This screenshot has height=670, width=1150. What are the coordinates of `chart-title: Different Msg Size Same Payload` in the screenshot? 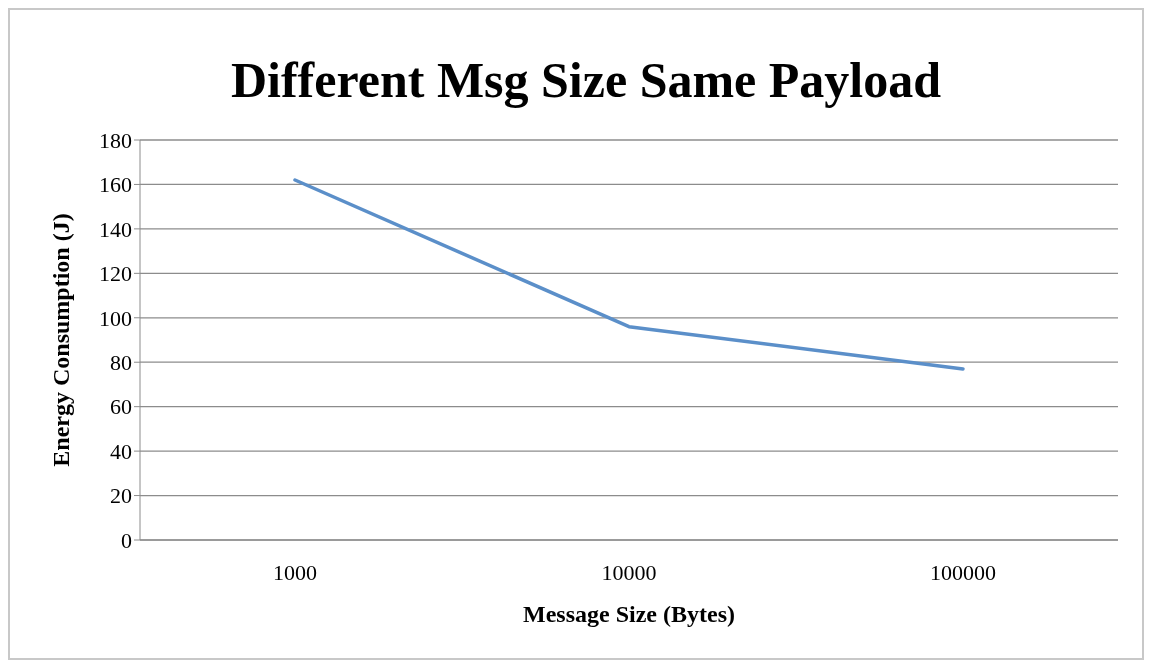 It's located at (586, 80).